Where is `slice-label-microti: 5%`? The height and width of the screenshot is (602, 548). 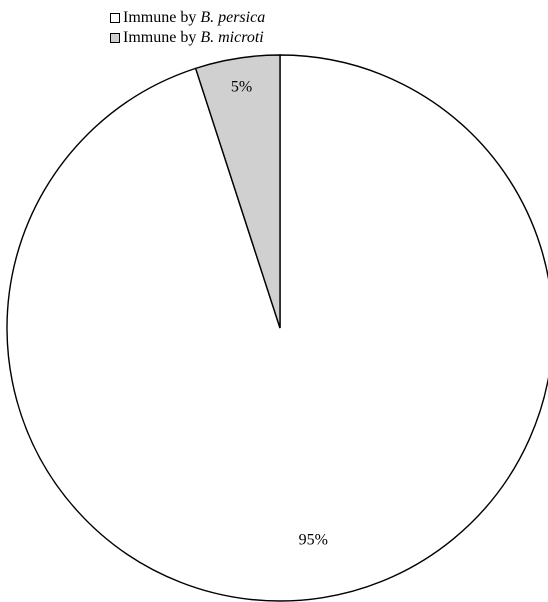
slice-label-microti: 5% is located at coordinates (241, 86).